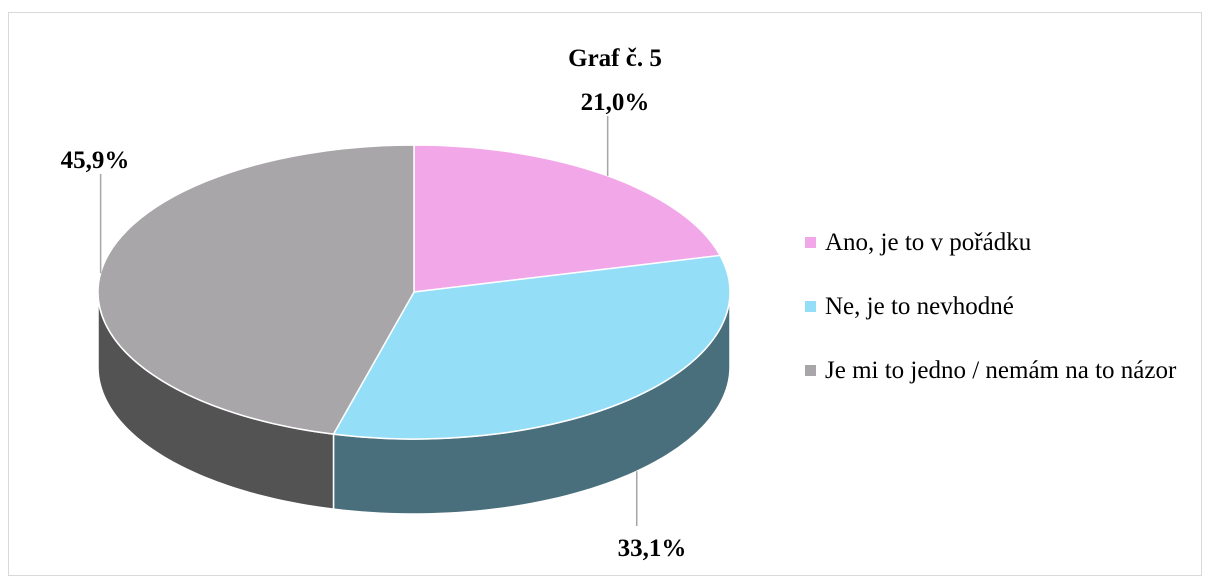  I want to click on legend-item: Ne, je to nevhodné, so click(1000, 307).